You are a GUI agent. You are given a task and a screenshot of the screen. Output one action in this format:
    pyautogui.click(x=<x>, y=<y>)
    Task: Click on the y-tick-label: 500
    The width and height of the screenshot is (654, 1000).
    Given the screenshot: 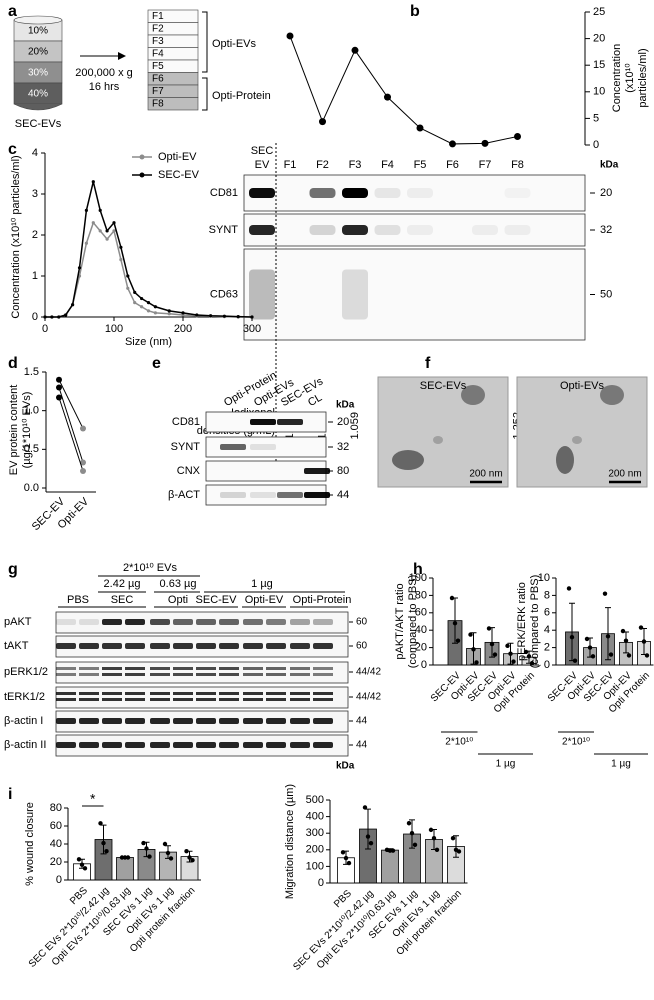 What is the action you would take?
    pyautogui.click(x=315, y=800)
    